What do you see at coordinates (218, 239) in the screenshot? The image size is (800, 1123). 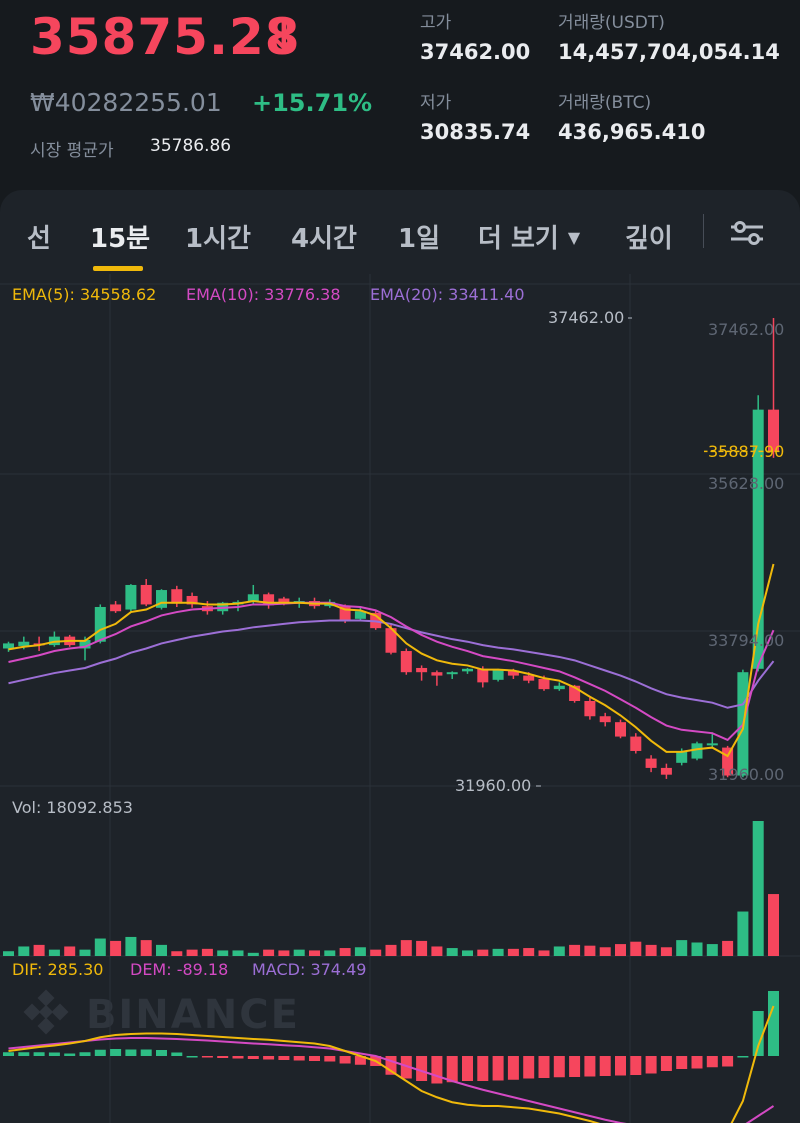 I see `tab-1h: 1시간` at bounding box center [218, 239].